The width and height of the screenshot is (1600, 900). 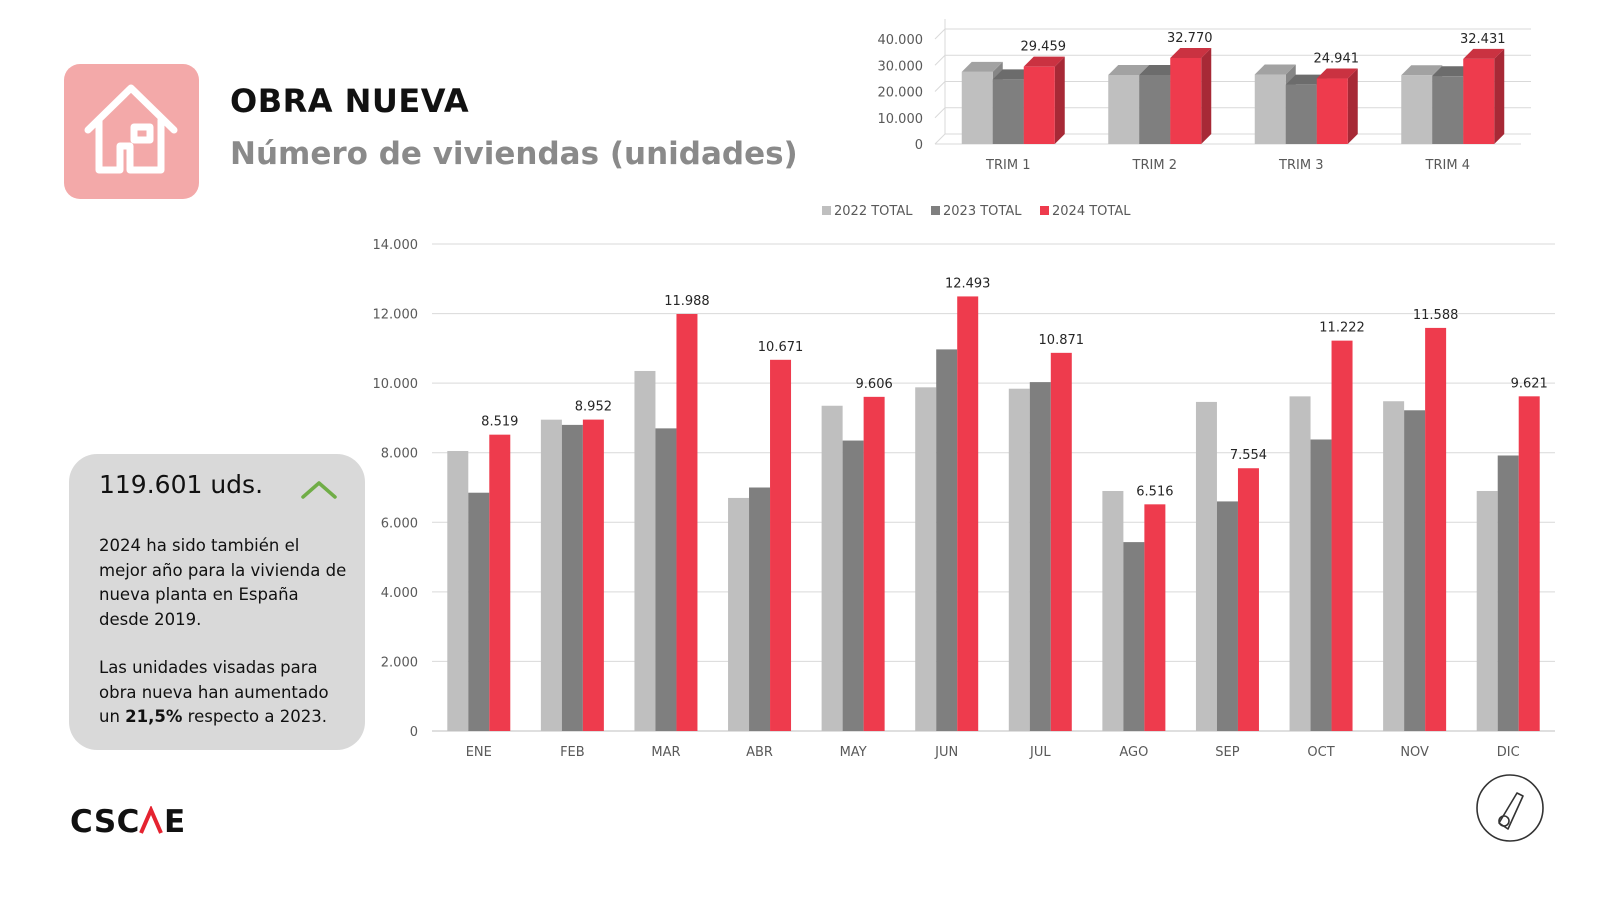 What do you see at coordinates (479, 752) in the screenshot?
I see `x-tick-label: ENE` at bounding box center [479, 752].